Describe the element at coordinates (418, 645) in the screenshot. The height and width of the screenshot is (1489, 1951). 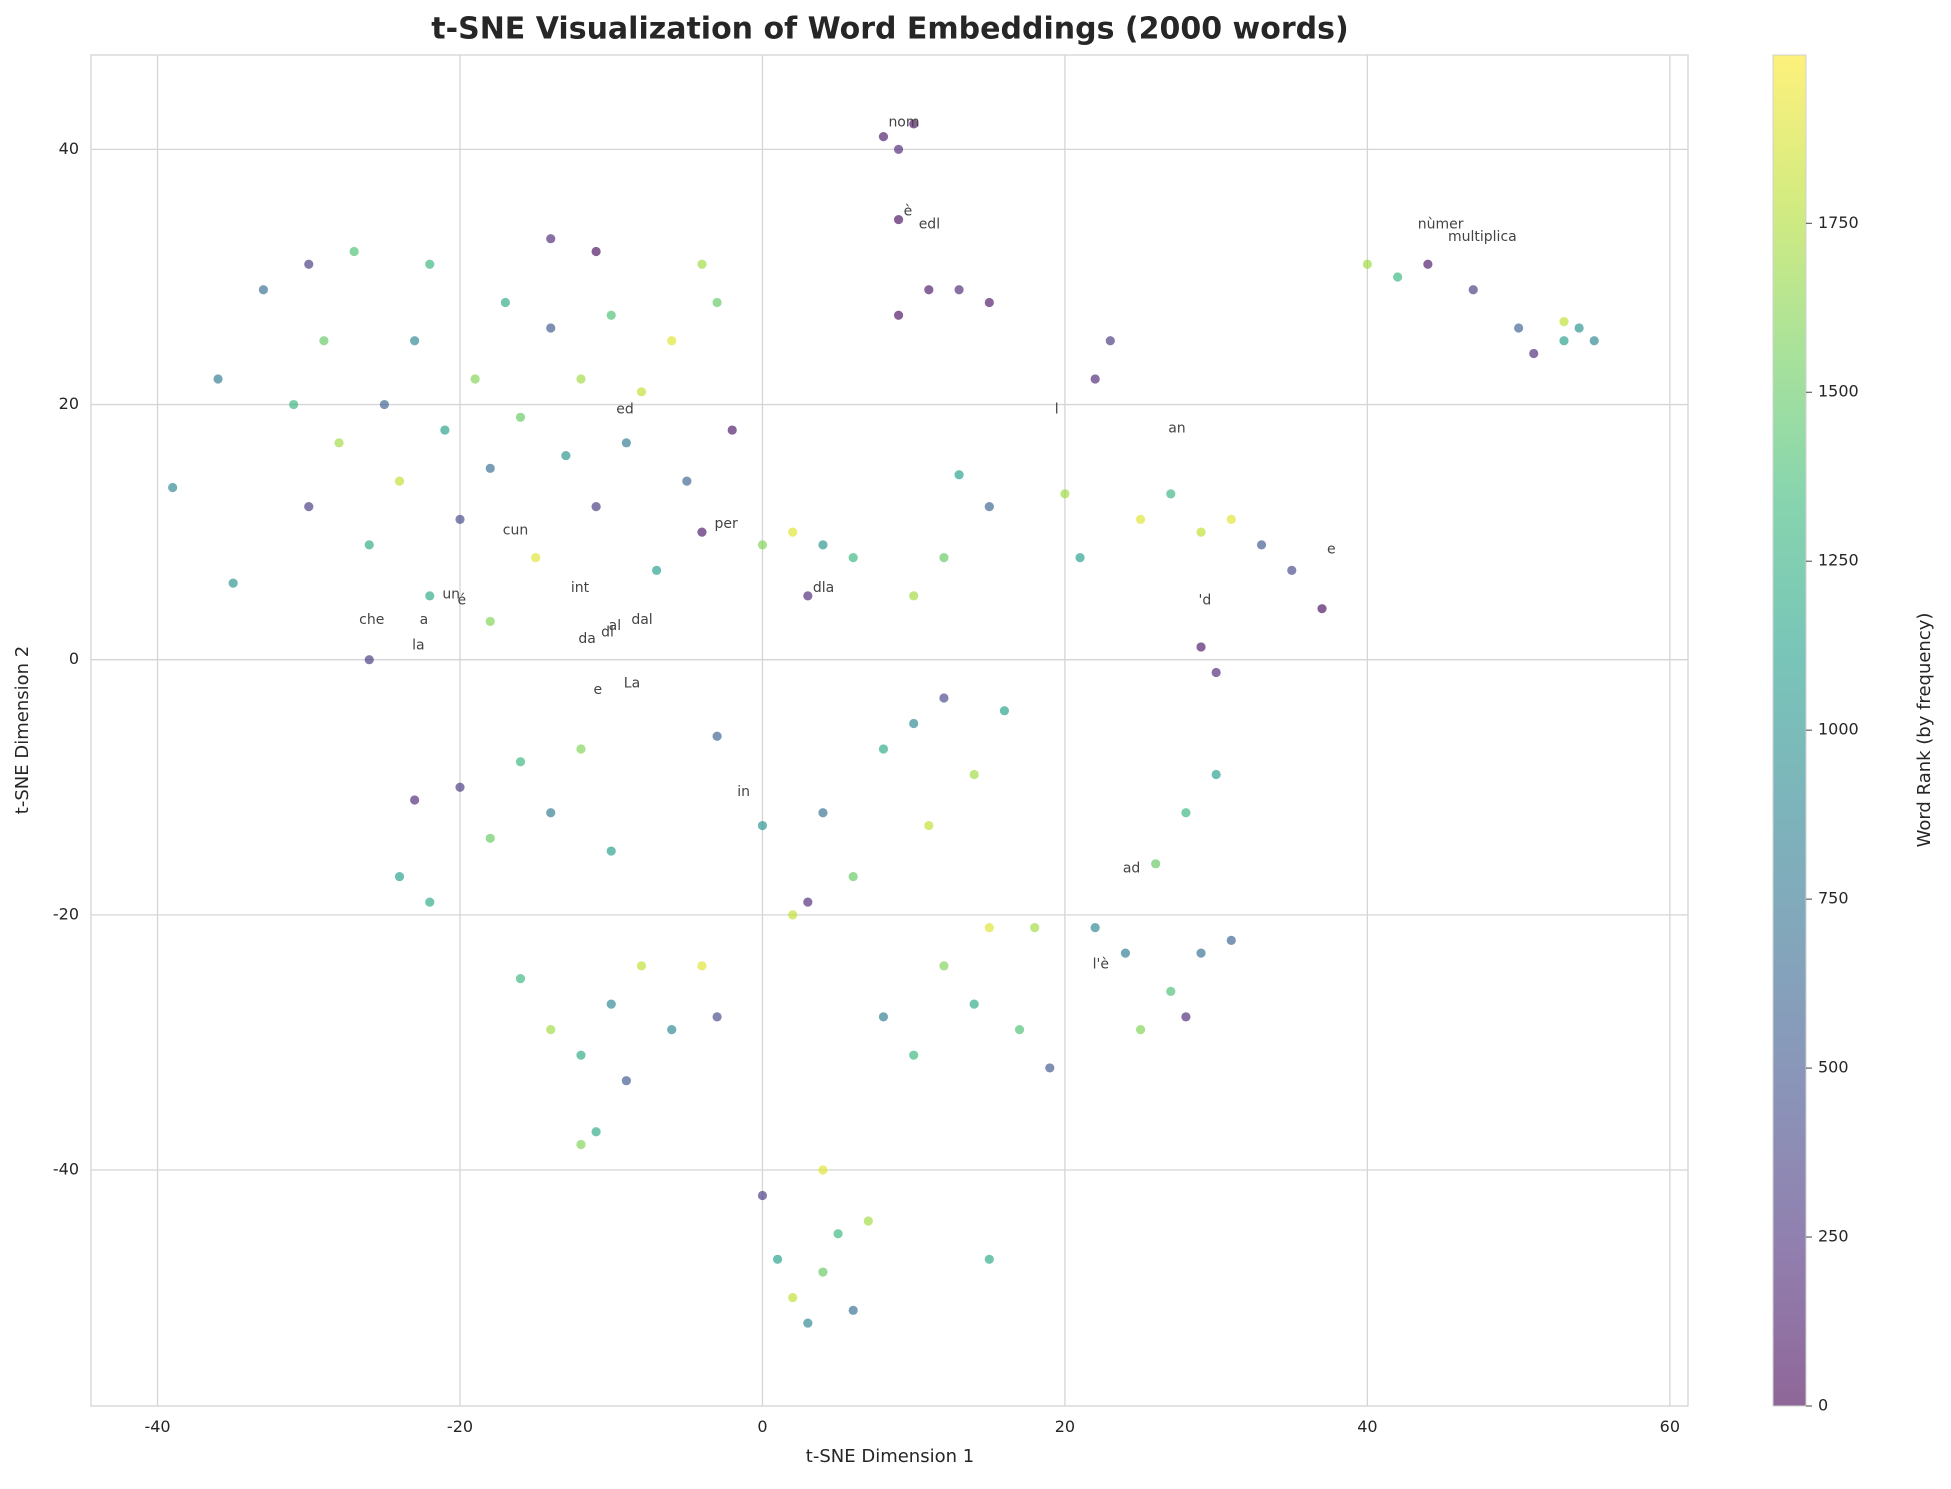
I see `word-label: la` at that location.